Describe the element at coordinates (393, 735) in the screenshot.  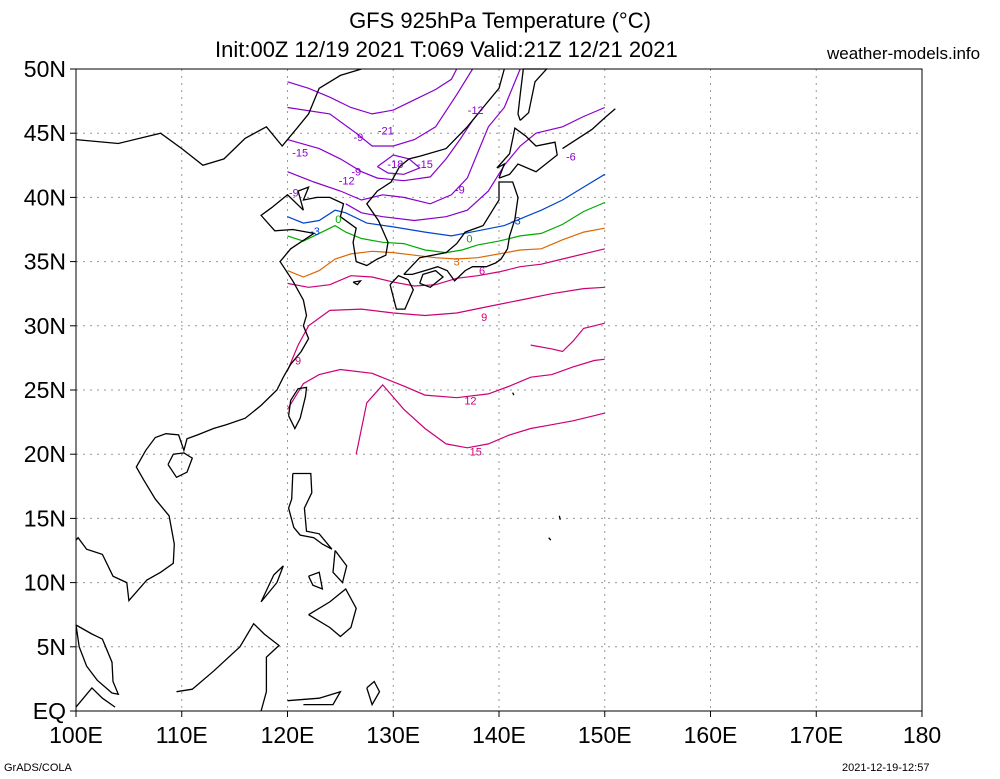
I see `lon-label: 130E` at that location.